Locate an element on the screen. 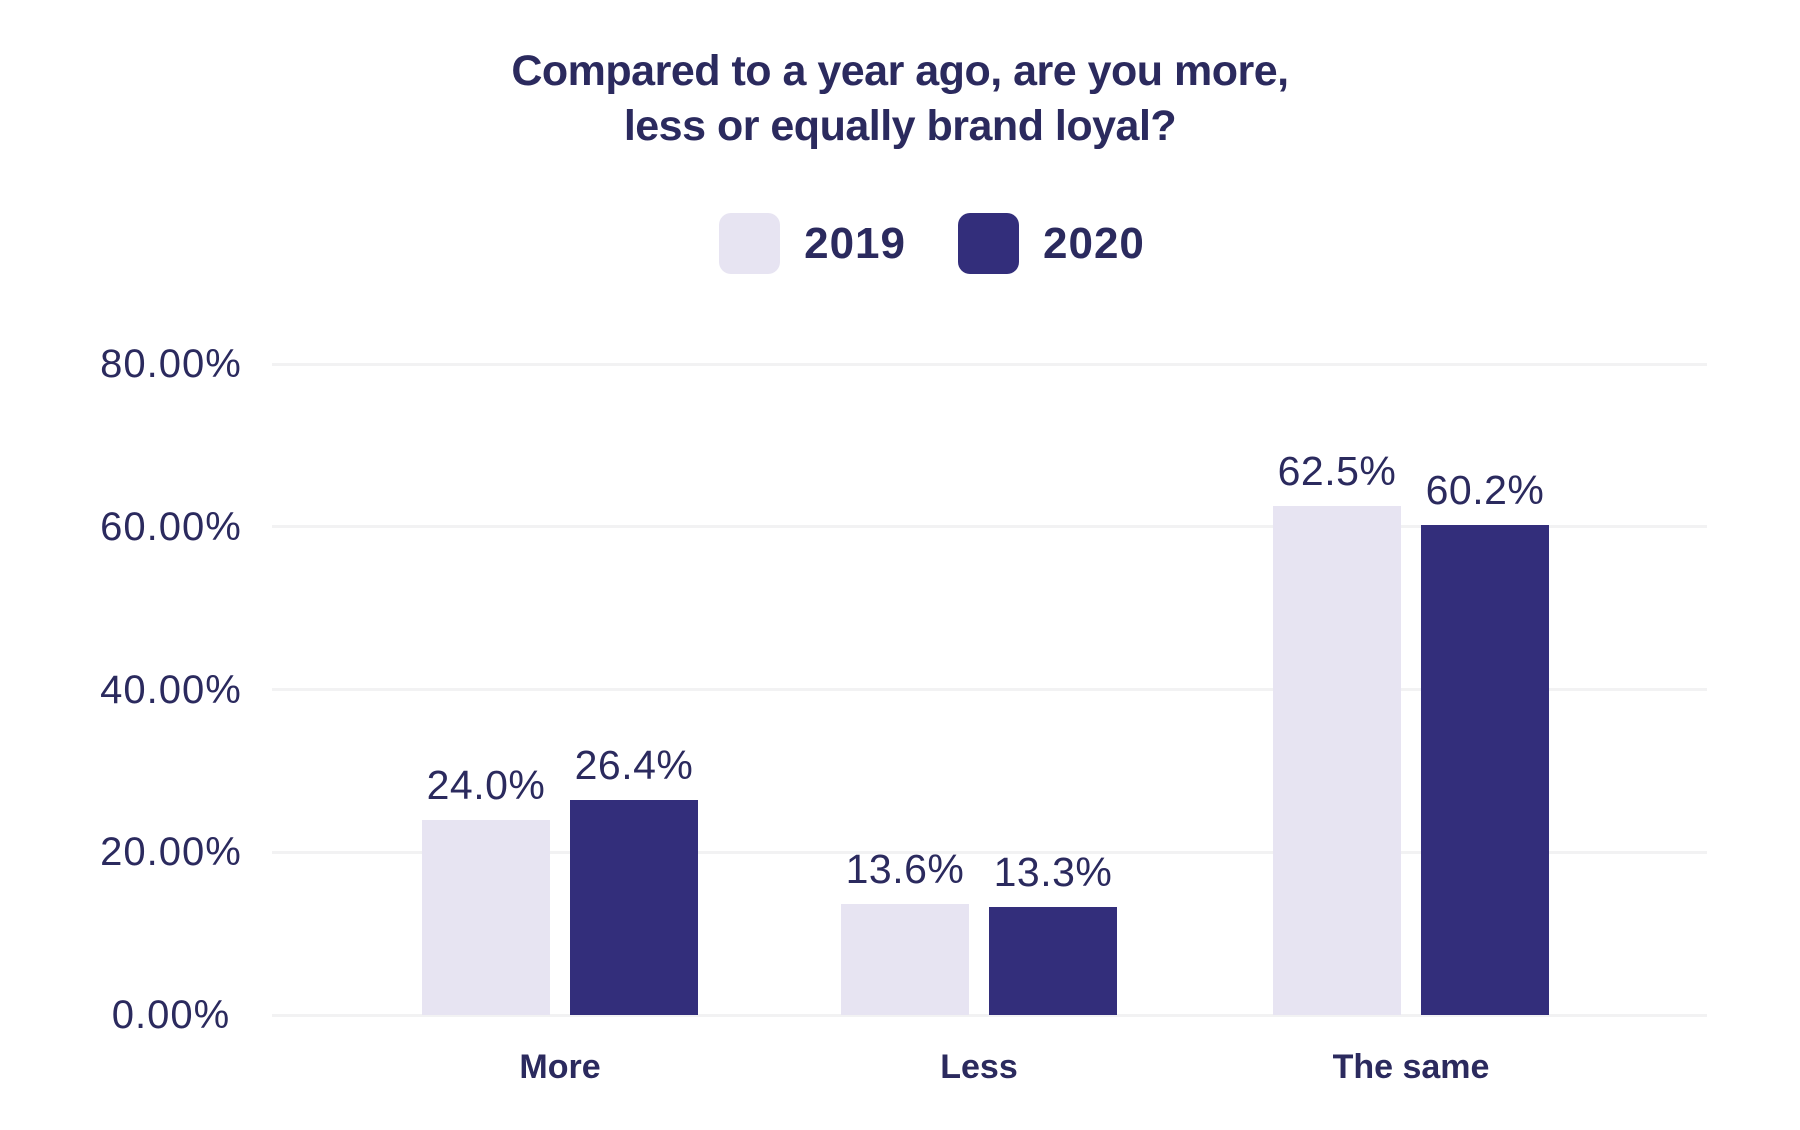 This screenshot has height=1130, width=1800. bar-2020-the-same is located at coordinates (1485, 770).